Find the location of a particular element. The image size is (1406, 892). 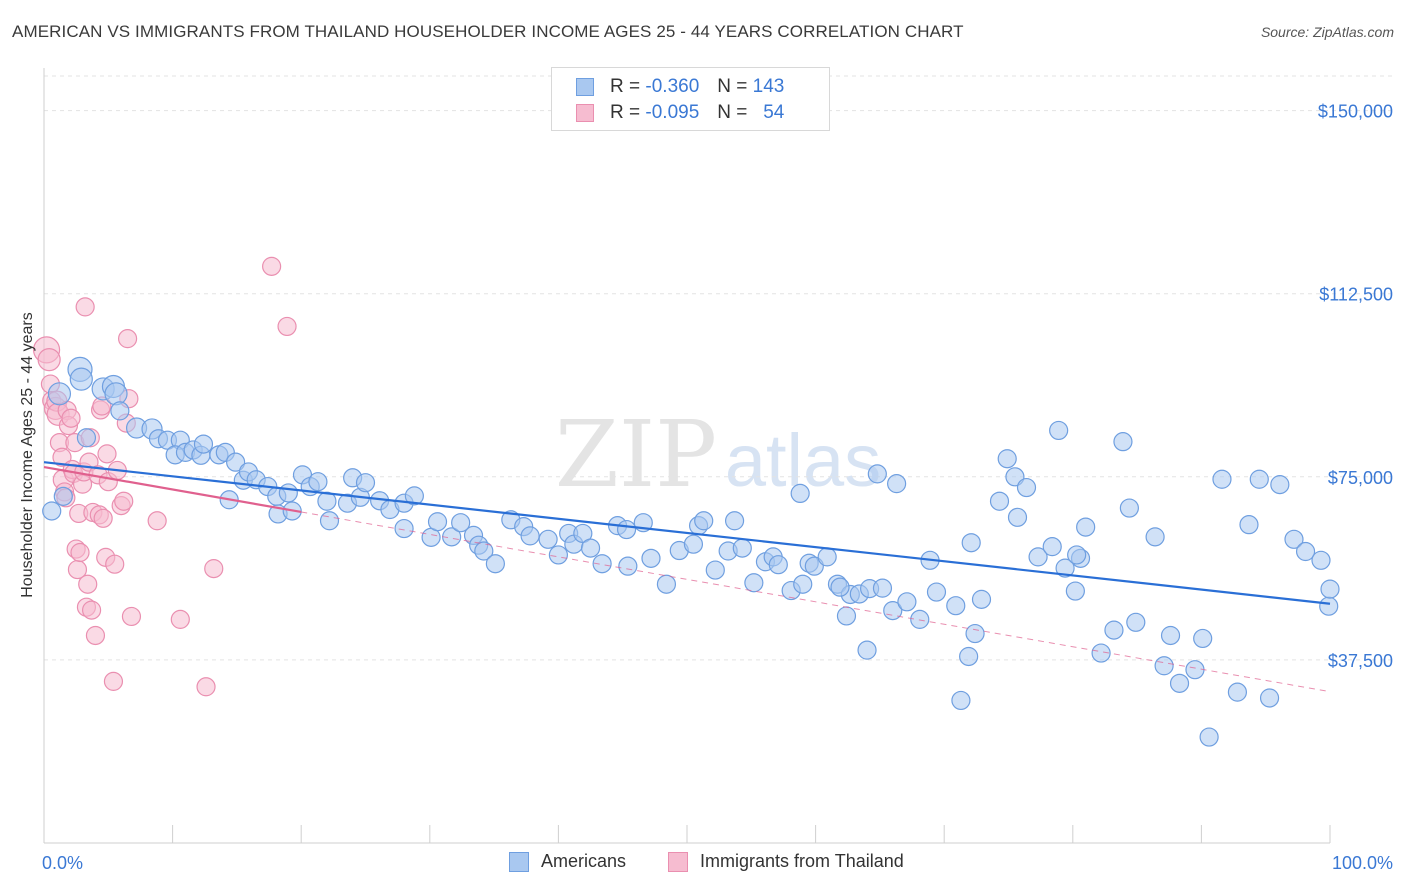

thailand-trend-extension is located at coordinates (816, 602).